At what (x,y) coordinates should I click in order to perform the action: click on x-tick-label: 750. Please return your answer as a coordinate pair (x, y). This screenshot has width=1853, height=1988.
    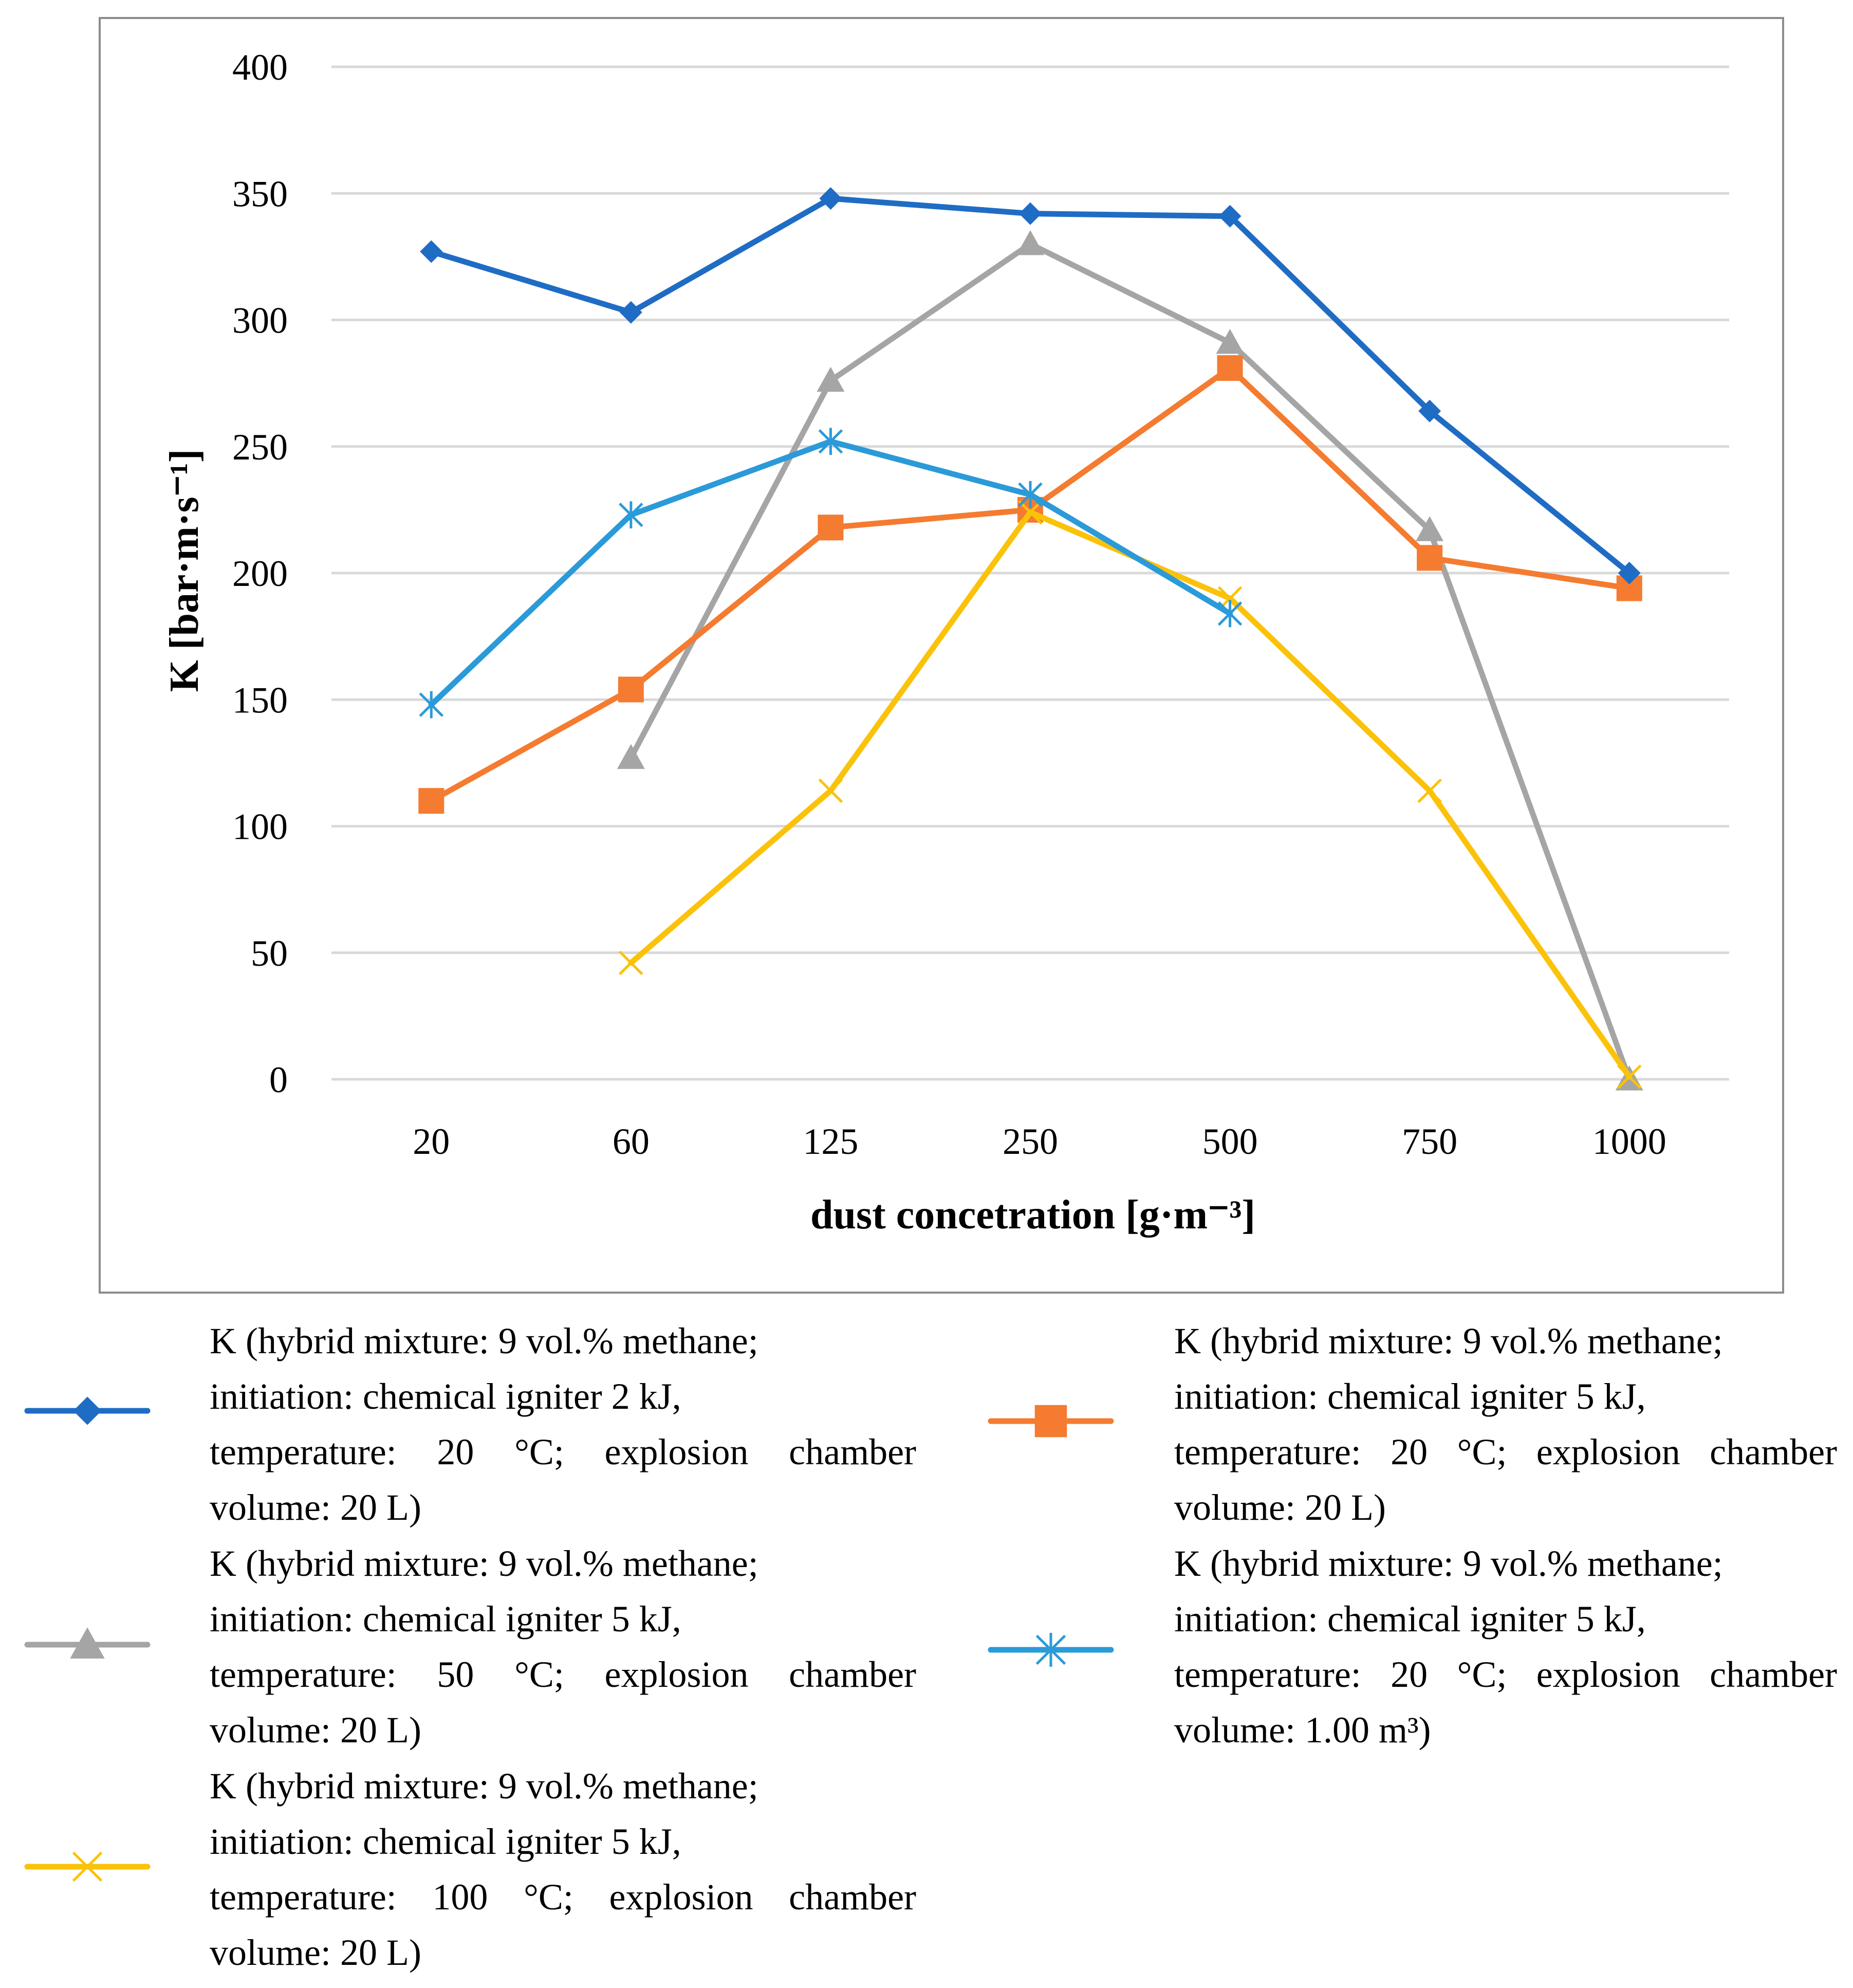
    Looking at the image, I should click on (1429, 1141).